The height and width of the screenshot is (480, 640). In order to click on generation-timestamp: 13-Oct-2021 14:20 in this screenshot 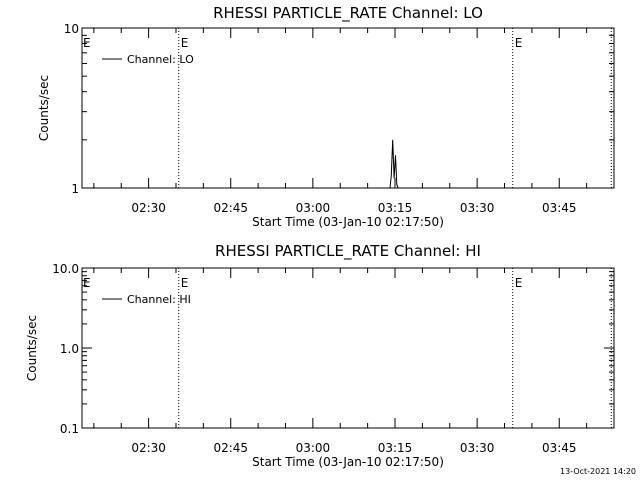, I will do `click(598, 471)`.